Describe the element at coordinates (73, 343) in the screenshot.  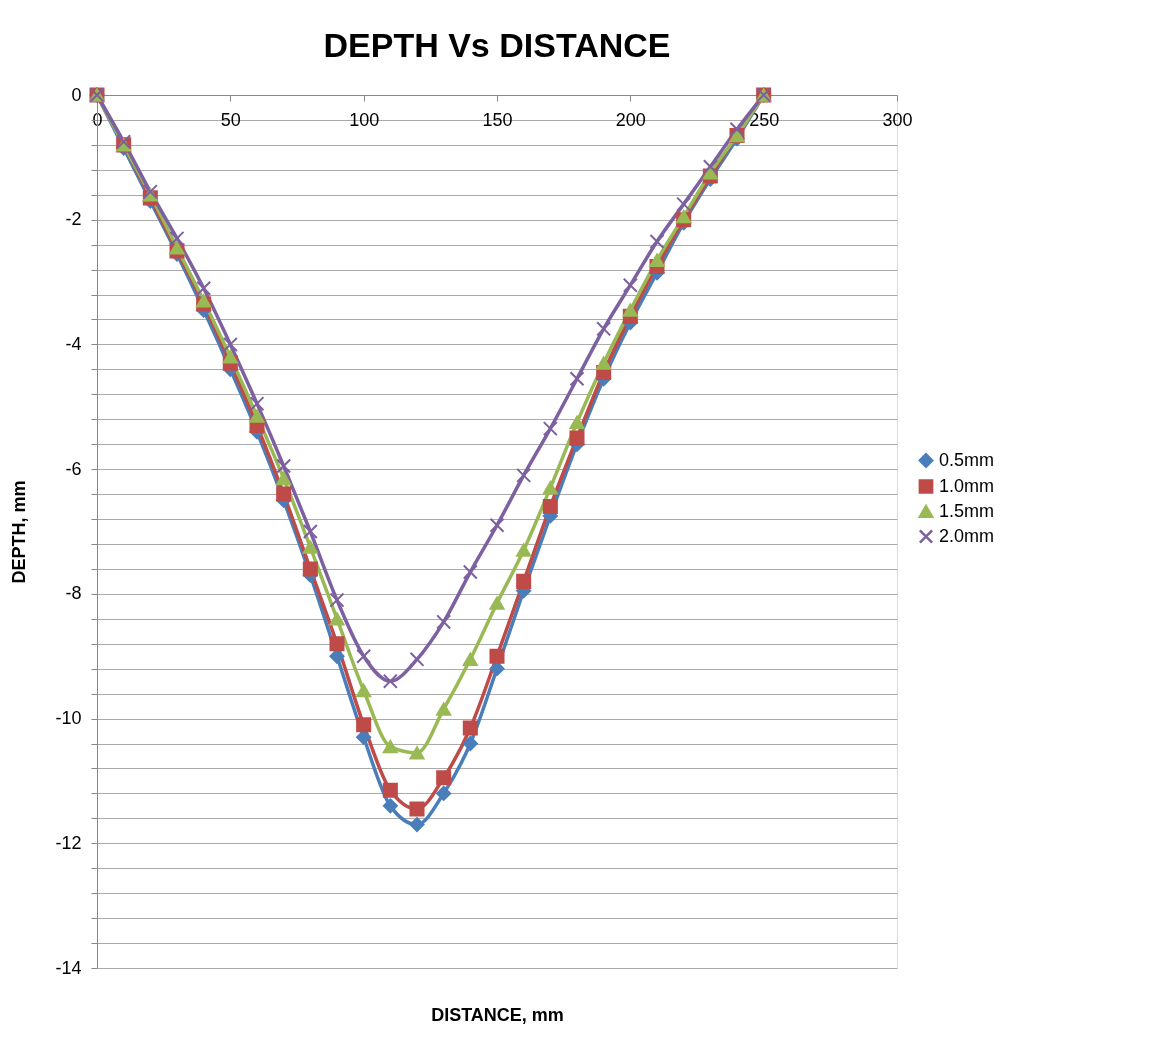
I see `y-tick-label: -4` at that location.